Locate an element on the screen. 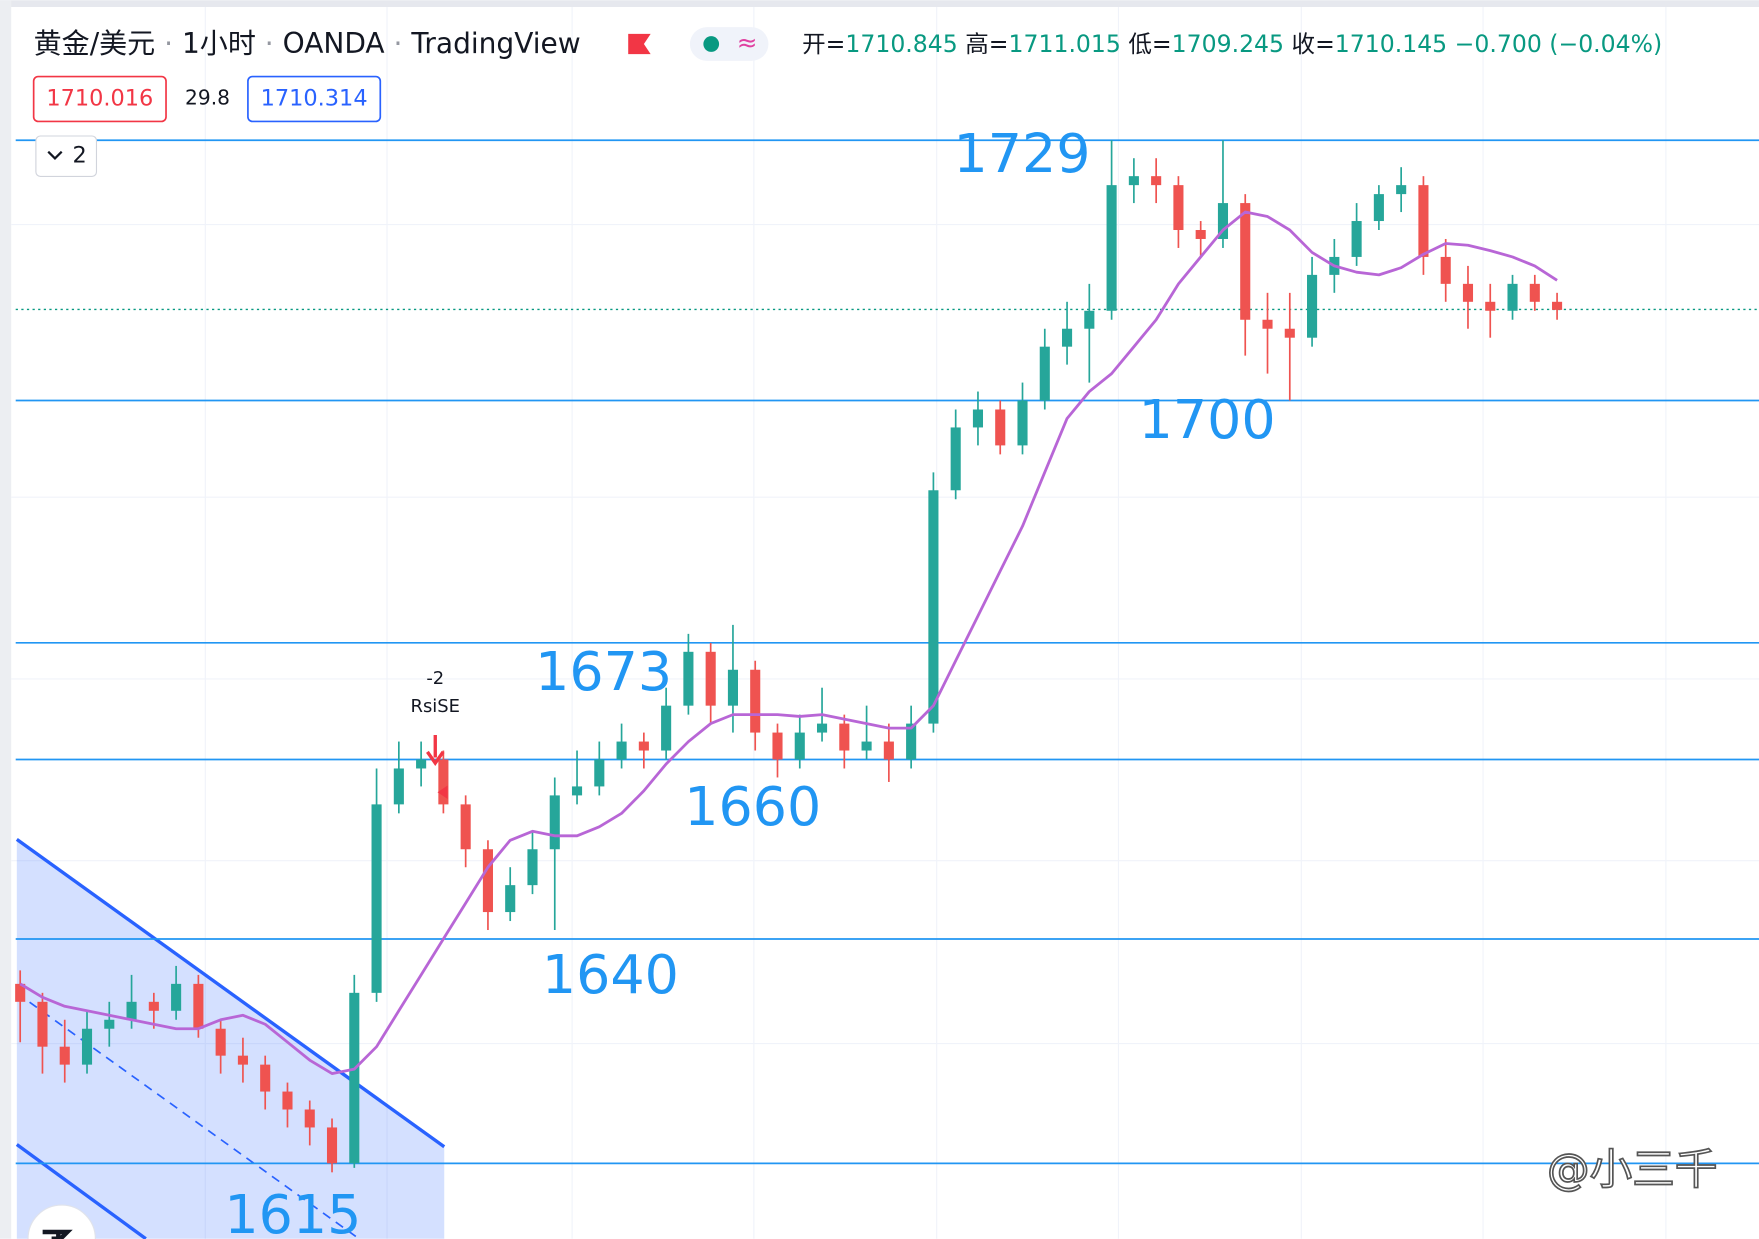 The height and width of the screenshot is (1239, 1759). flag-icon is located at coordinates (639, 44).